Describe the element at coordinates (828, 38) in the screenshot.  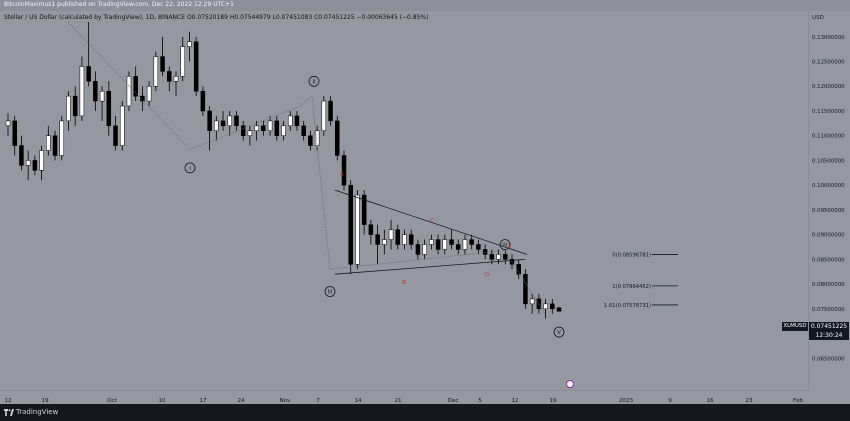
I see `price-tick-label: 0.13000000` at that location.